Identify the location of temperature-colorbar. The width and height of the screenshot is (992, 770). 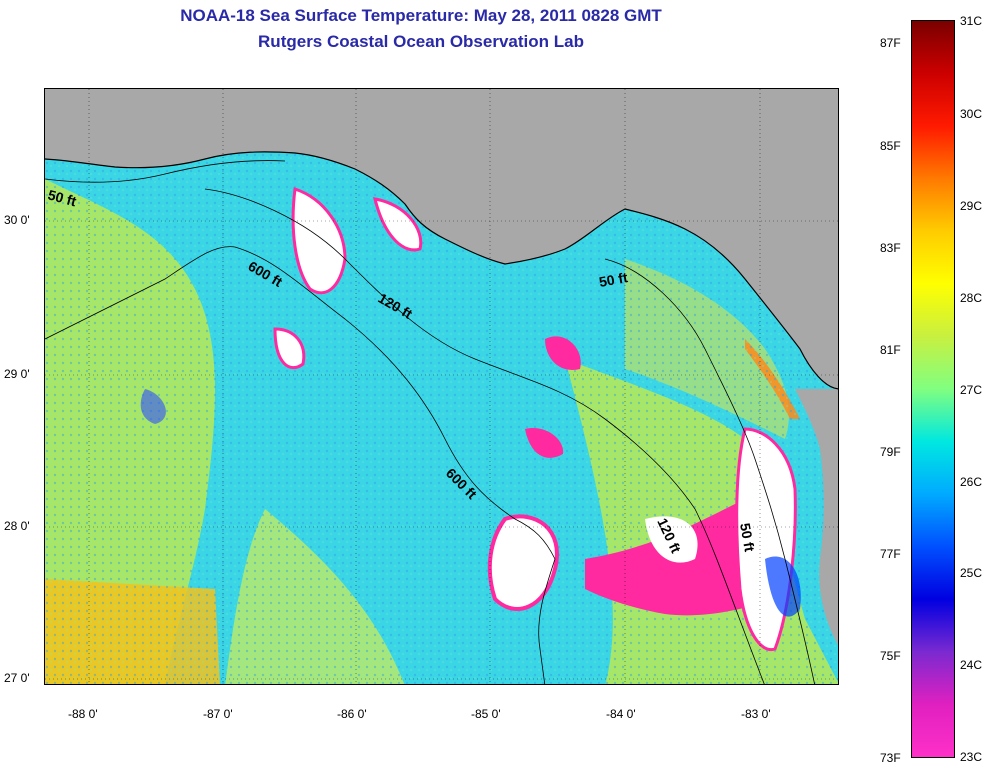
(933, 389).